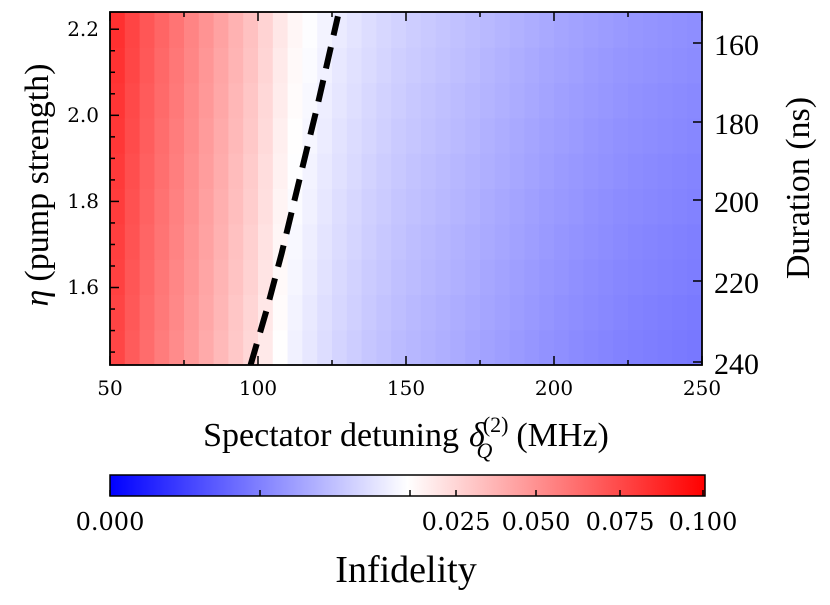 The width and height of the screenshot is (830, 605). I want to click on x-axis-superscript: (2), so click(496, 424).